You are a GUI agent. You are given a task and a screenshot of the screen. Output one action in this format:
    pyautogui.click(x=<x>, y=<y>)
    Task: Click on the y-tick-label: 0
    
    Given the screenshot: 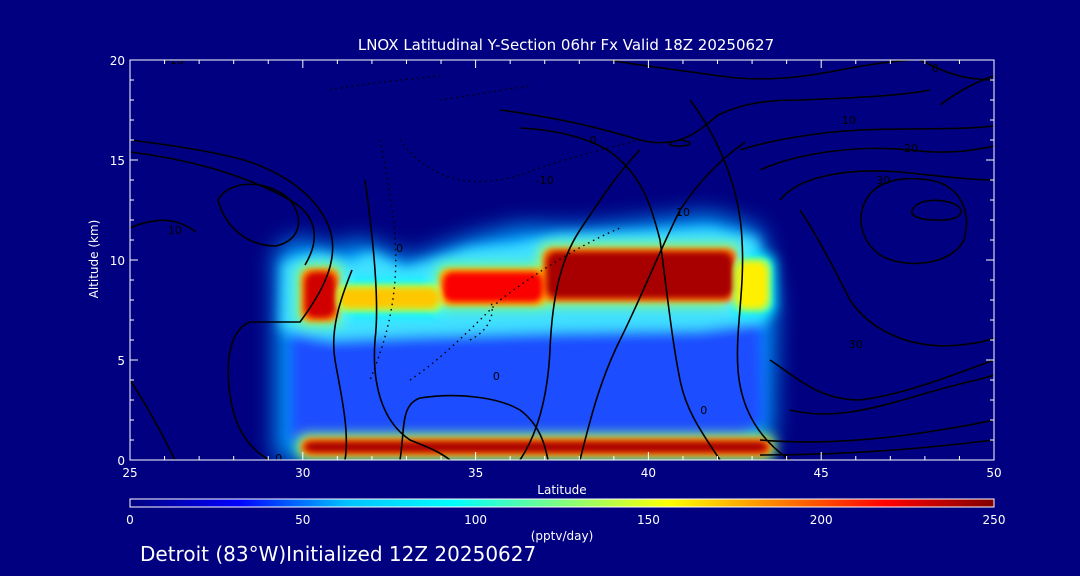 What is the action you would take?
    pyautogui.click(x=121, y=461)
    